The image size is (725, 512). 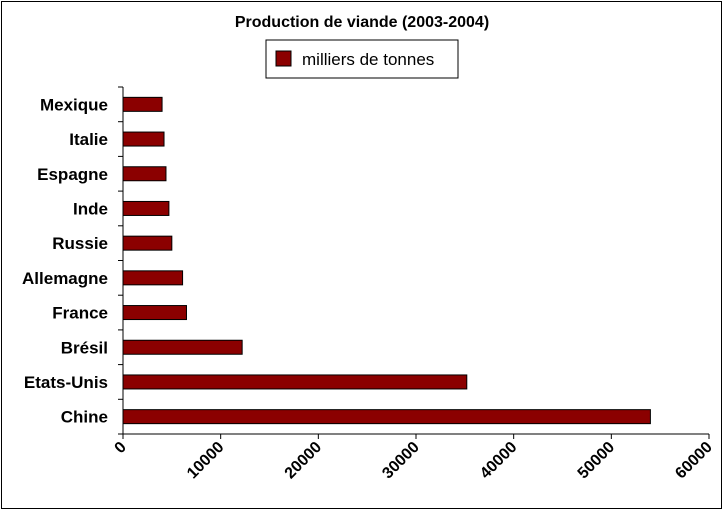 What do you see at coordinates (597, 461) in the screenshot?
I see `x-tick-label: 50000` at bounding box center [597, 461].